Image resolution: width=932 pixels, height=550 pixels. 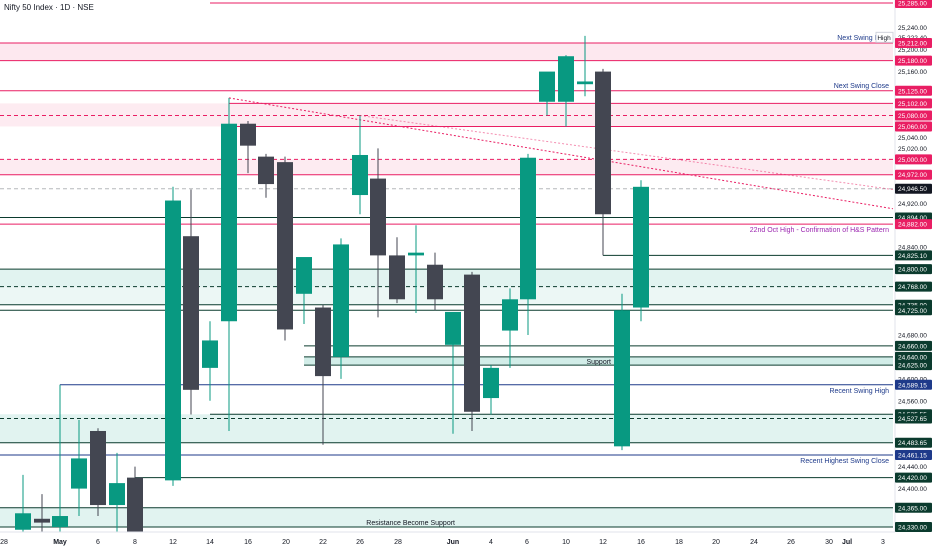 What do you see at coordinates (912, 385) in the screenshot?
I see `price-tag-label: 24,589.15` at bounding box center [912, 385].